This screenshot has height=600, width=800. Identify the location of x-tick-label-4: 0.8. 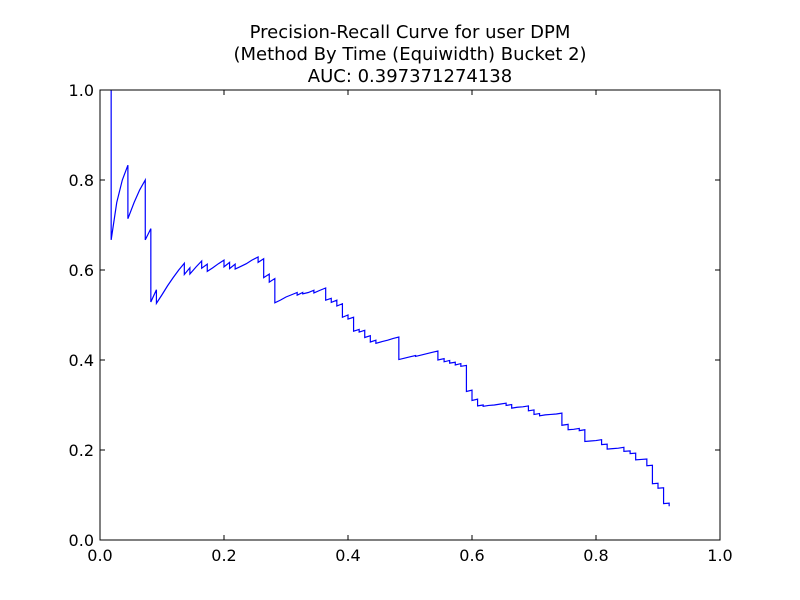
(595, 555).